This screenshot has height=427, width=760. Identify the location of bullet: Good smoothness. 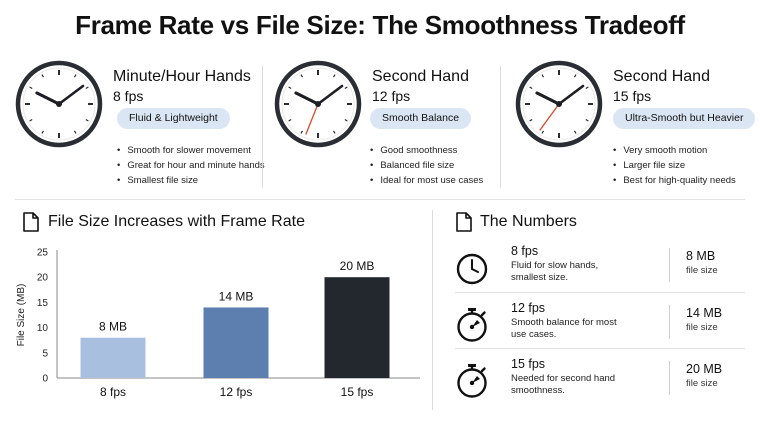
(426, 150).